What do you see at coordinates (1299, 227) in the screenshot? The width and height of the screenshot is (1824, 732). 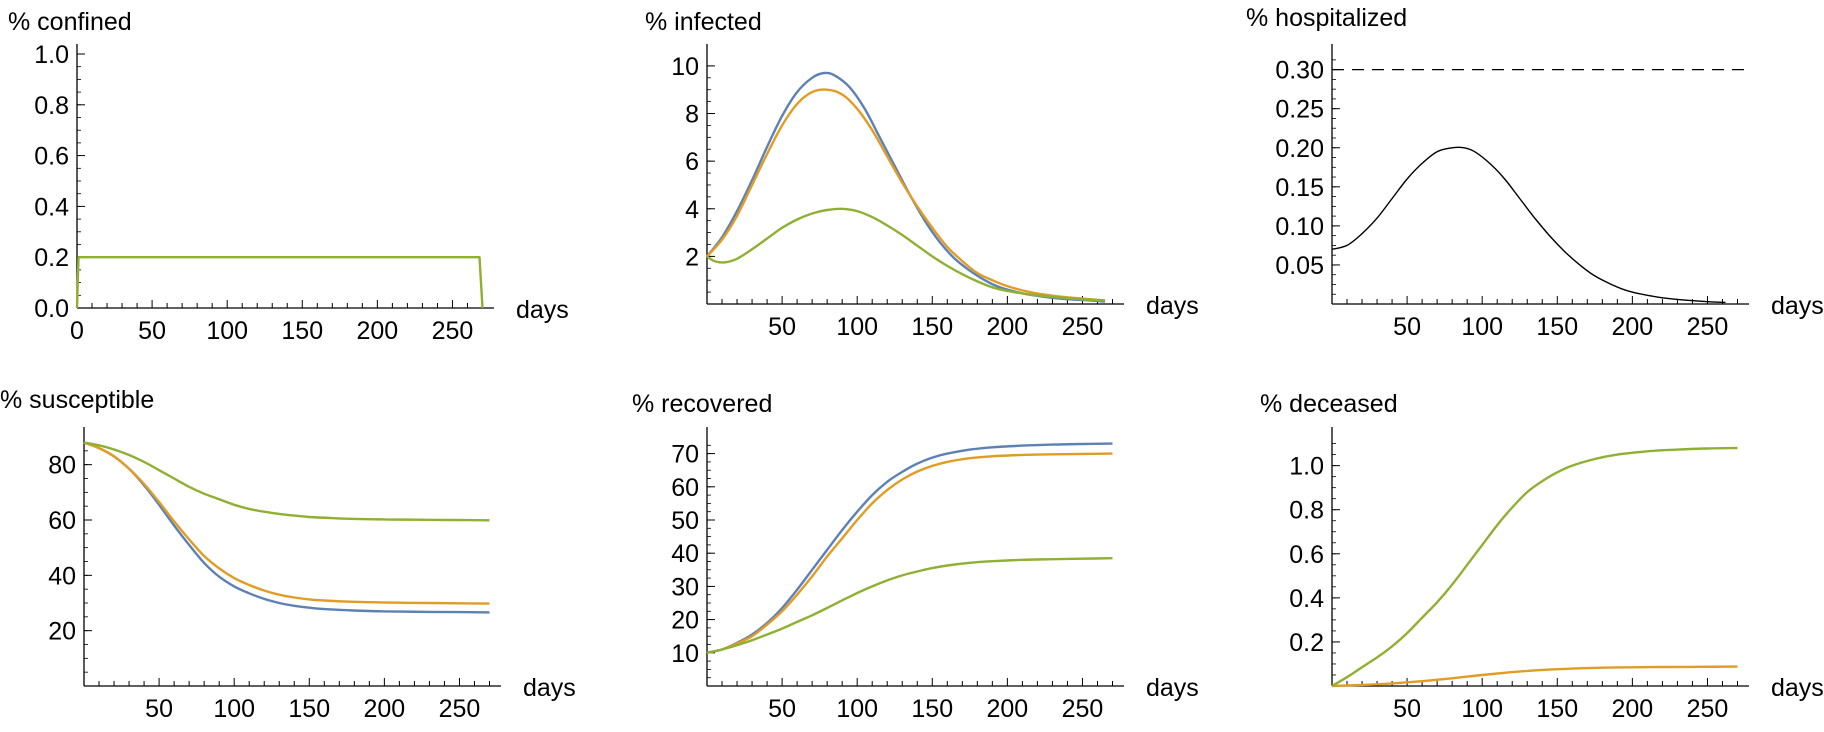 I see `y-tick-label: 0.10` at bounding box center [1299, 227].